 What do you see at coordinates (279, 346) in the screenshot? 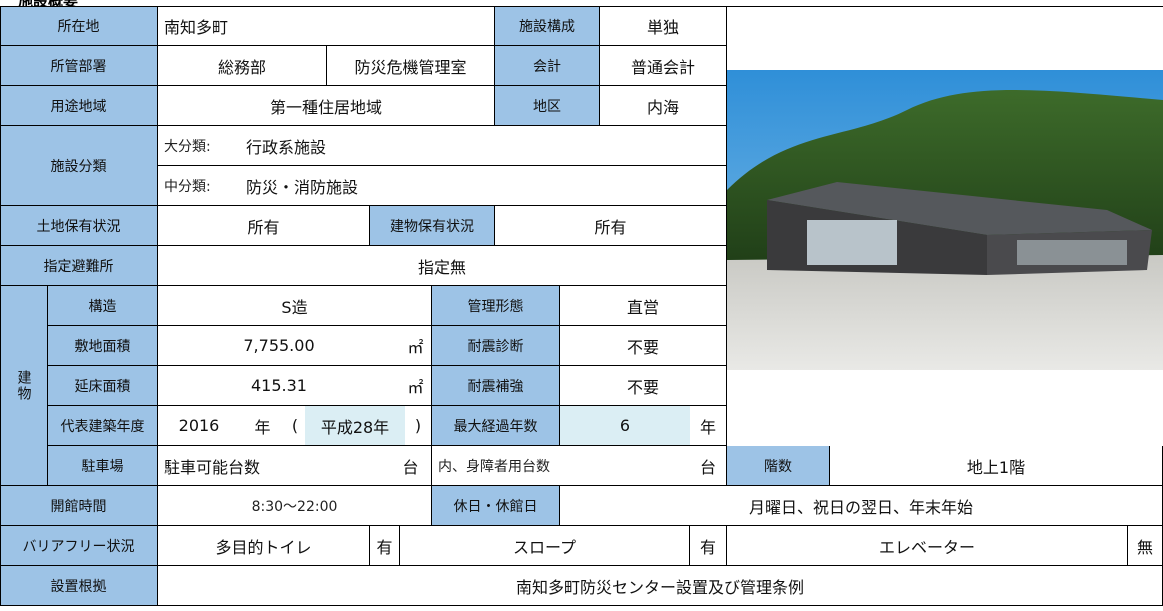
I see `field-value: 7,755.00` at bounding box center [279, 346].